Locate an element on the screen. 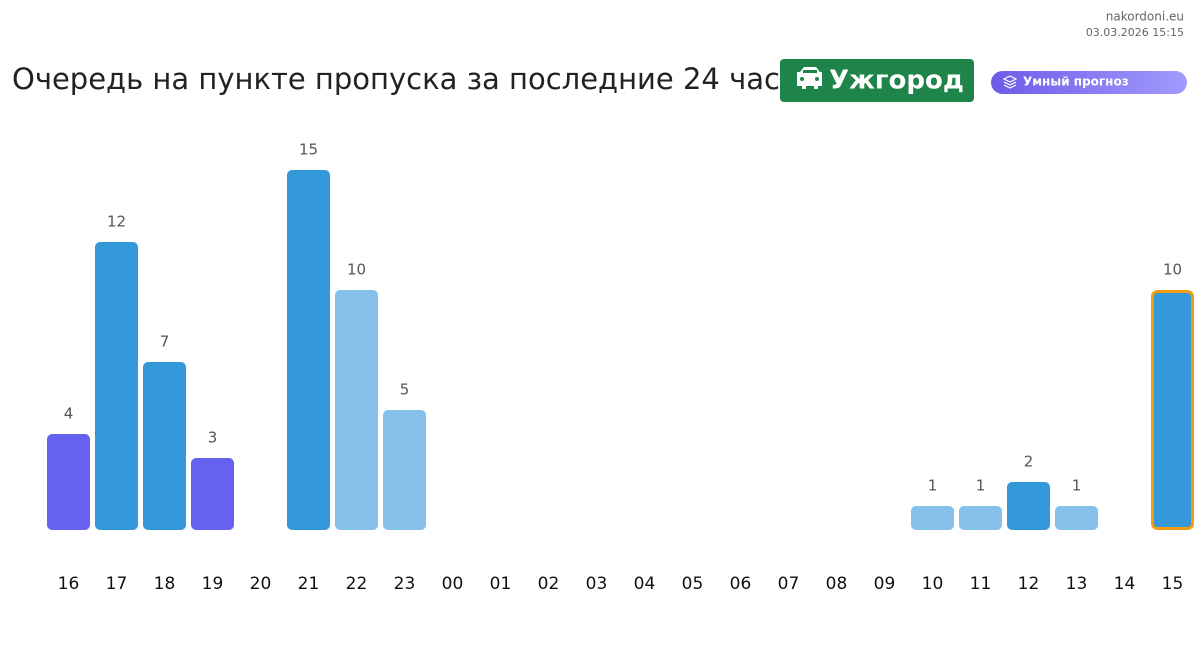 This screenshot has width=1200, height=655. x-tick-label: 17 is located at coordinates (117, 584).